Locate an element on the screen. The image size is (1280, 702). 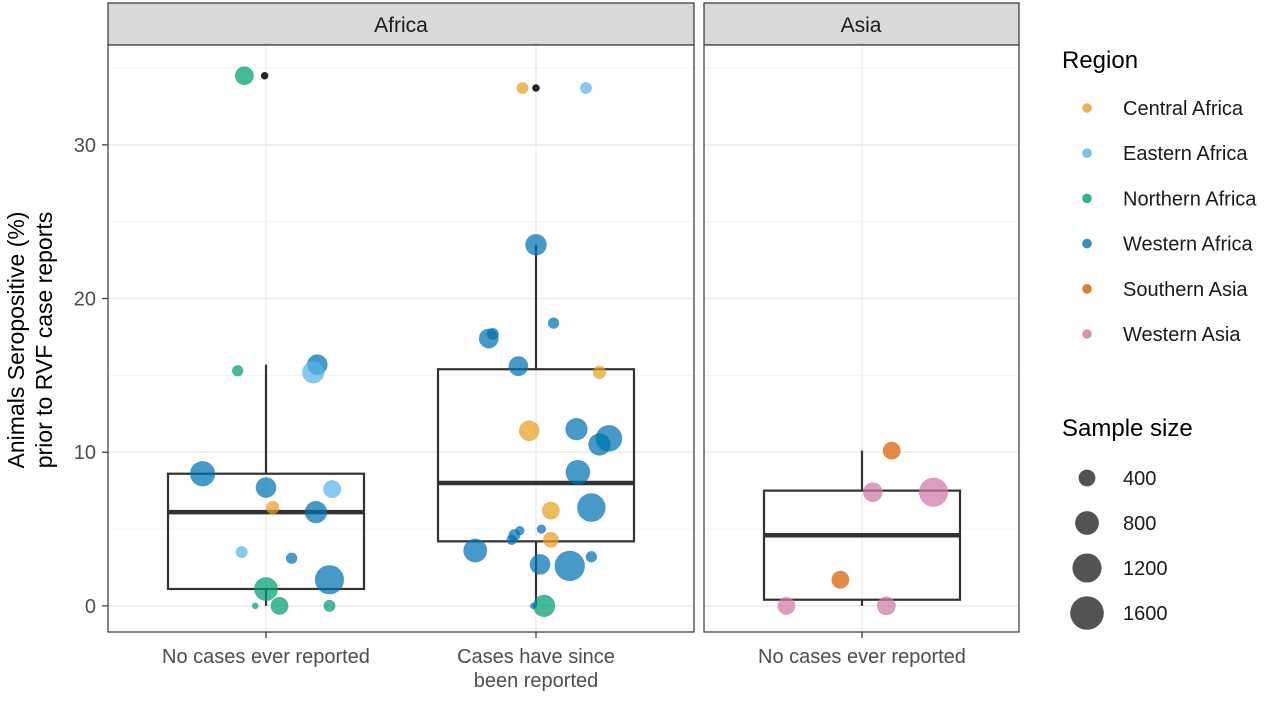
facet-strip-africa is located at coordinates (401, 24).